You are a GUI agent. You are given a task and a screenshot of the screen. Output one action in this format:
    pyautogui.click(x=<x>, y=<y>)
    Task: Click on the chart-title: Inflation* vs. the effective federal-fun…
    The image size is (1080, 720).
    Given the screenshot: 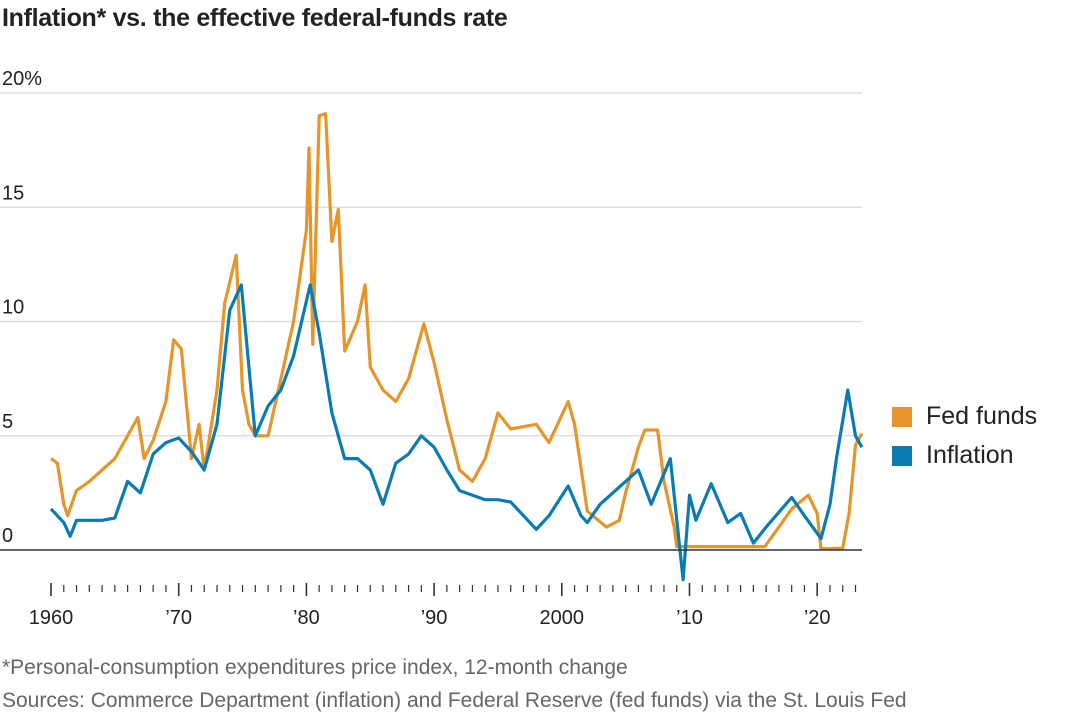 What is the action you would take?
    pyautogui.click(x=255, y=18)
    